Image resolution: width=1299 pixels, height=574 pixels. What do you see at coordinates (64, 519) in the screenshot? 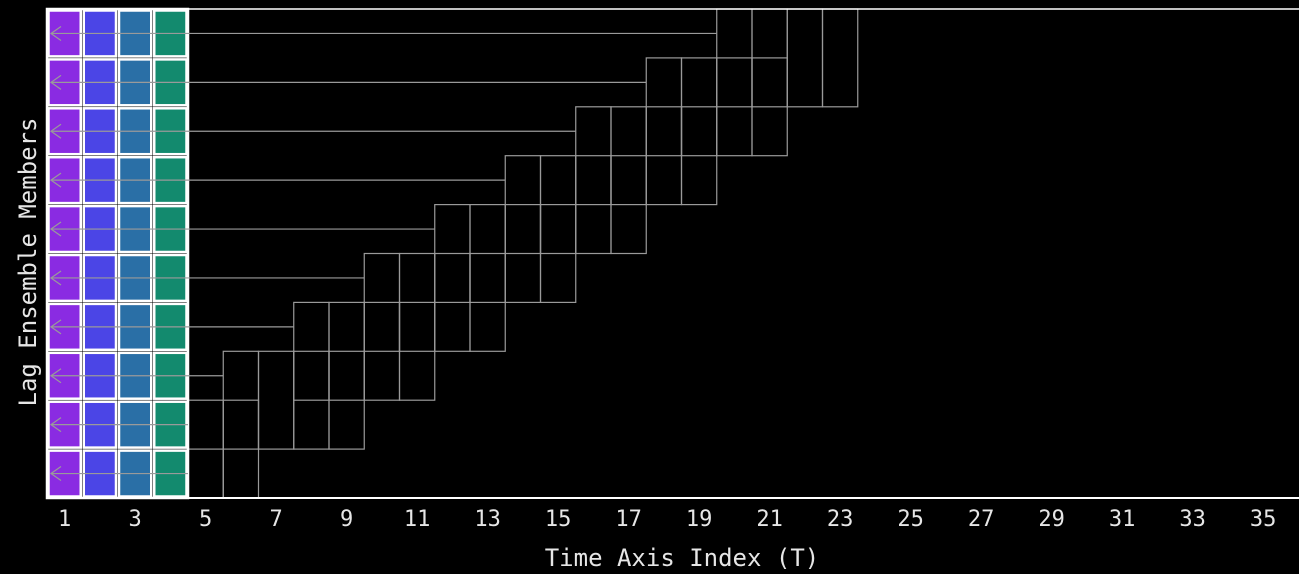
I see `x-tick-label: 1` at bounding box center [64, 519].